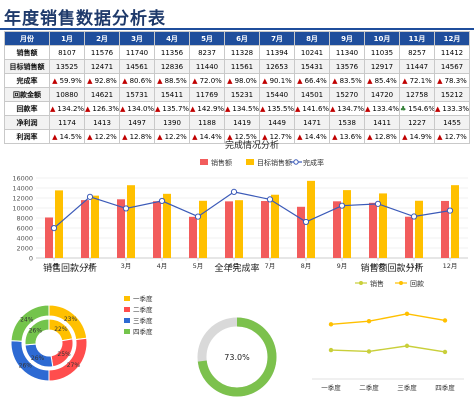 The image size is (474, 401). I want to click on x-tick-label: 3月, so click(126, 266).